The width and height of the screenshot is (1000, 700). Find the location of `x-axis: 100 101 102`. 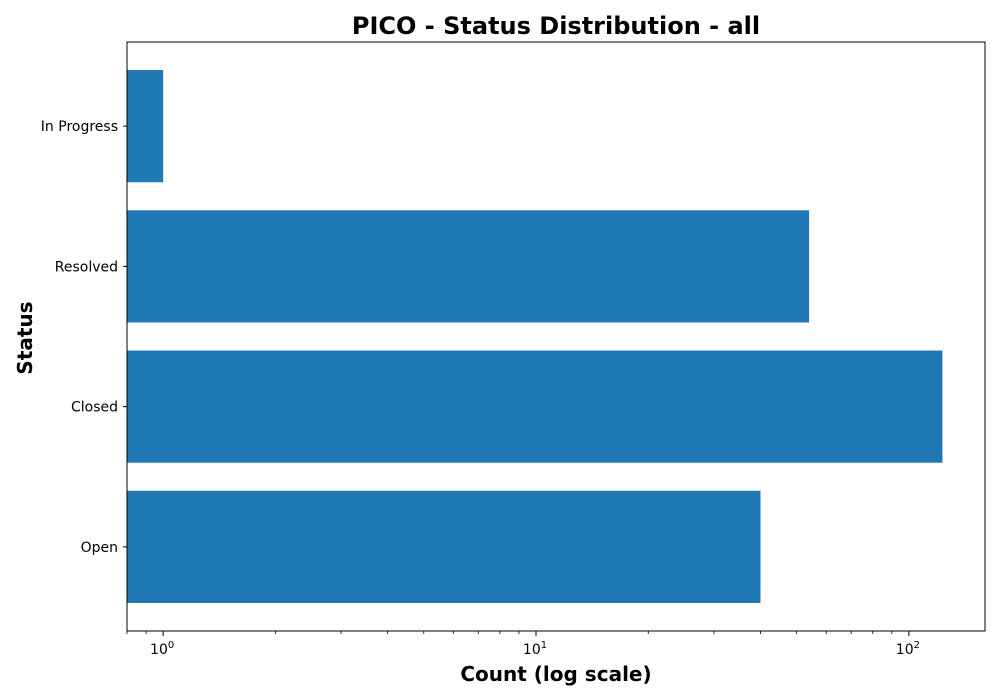

x-axis: 100 101 102 is located at coordinates (523, 644).